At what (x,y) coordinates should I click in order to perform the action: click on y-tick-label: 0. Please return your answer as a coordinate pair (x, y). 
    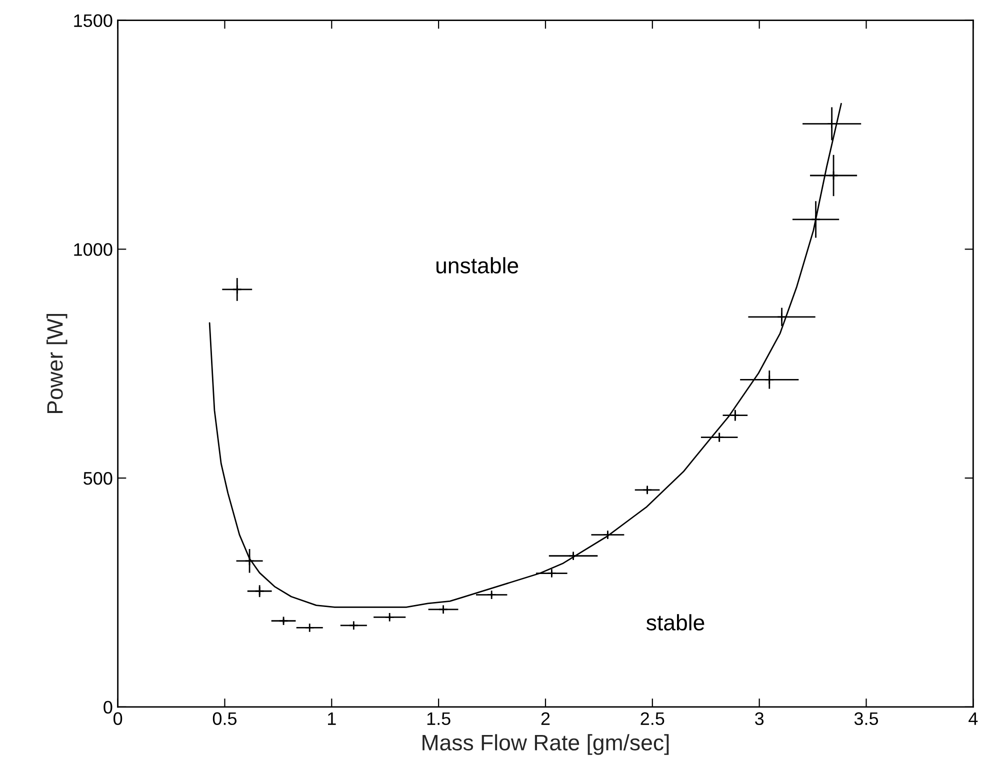
    Looking at the image, I should click on (108, 707).